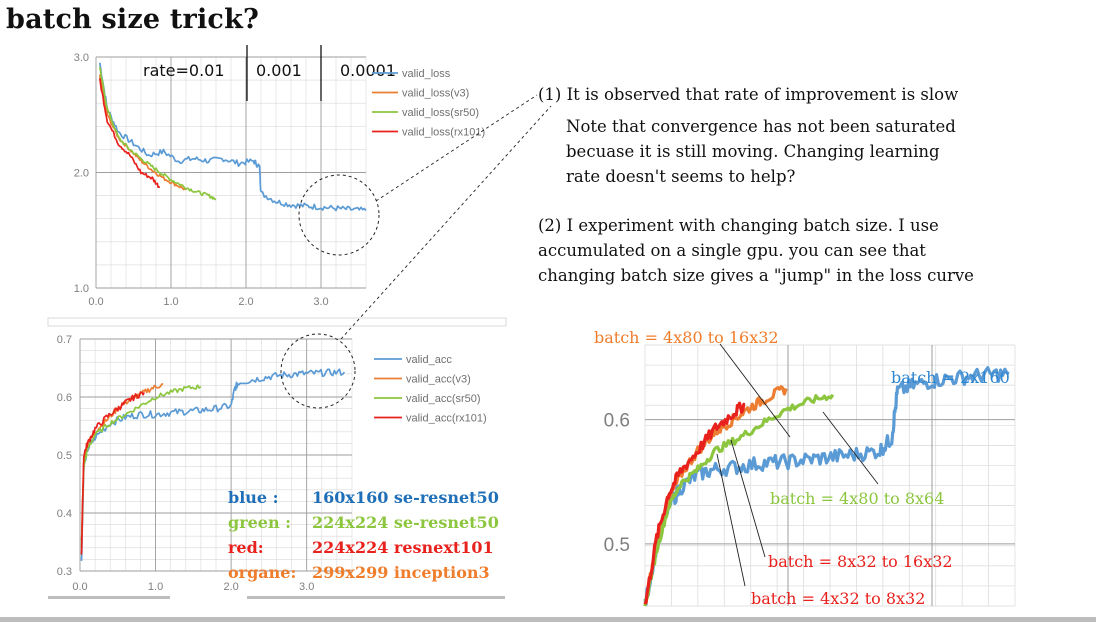 This screenshot has width=1096, height=622. I want to click on batch-annotation-green: batch = 4x80 to 8x64, so click(857, 498).